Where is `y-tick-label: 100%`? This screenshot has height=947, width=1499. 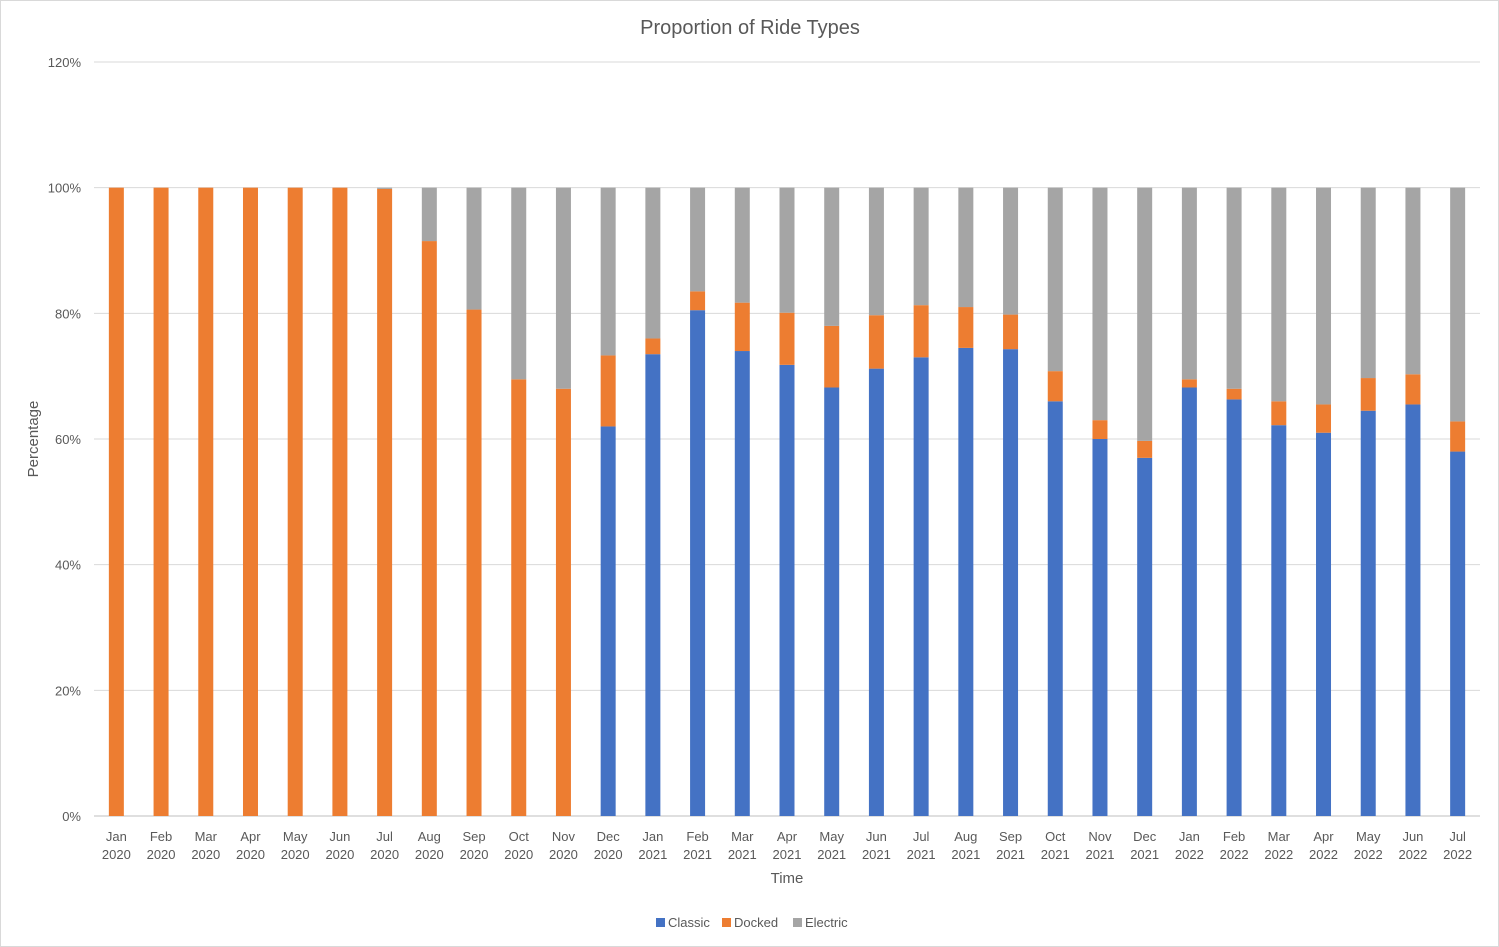 y-tick-label: 100% is located at coordinates (65, 188).